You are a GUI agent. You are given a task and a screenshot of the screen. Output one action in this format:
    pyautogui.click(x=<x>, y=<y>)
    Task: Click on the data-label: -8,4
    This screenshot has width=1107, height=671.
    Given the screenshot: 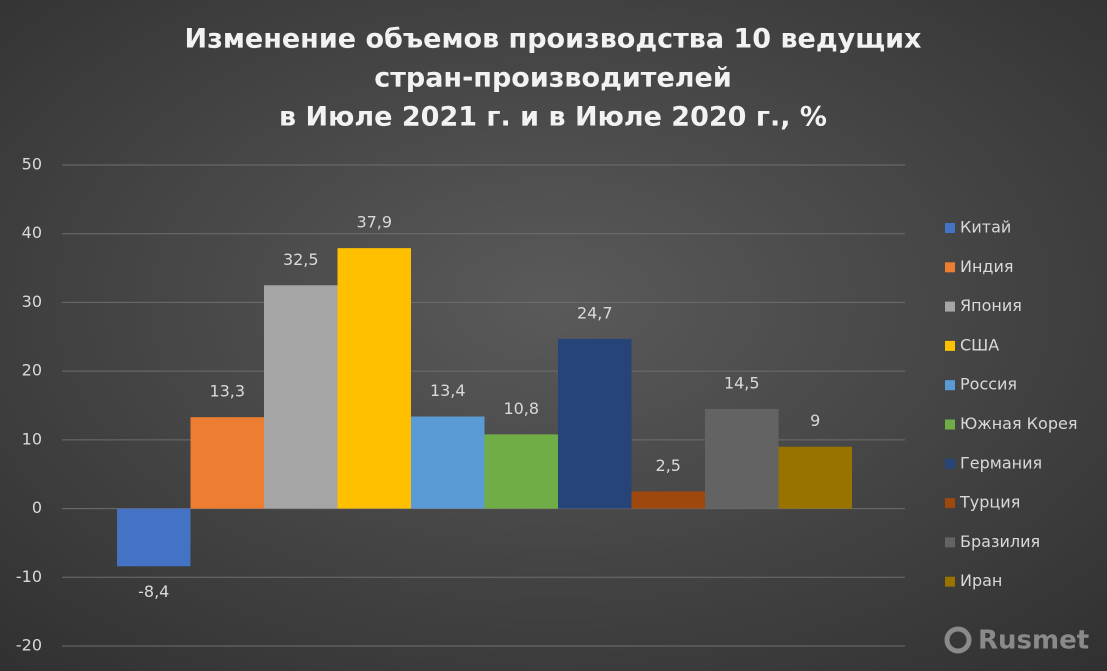 What is the action you would take?
    pyautogui.click(x=153, y=591)
    